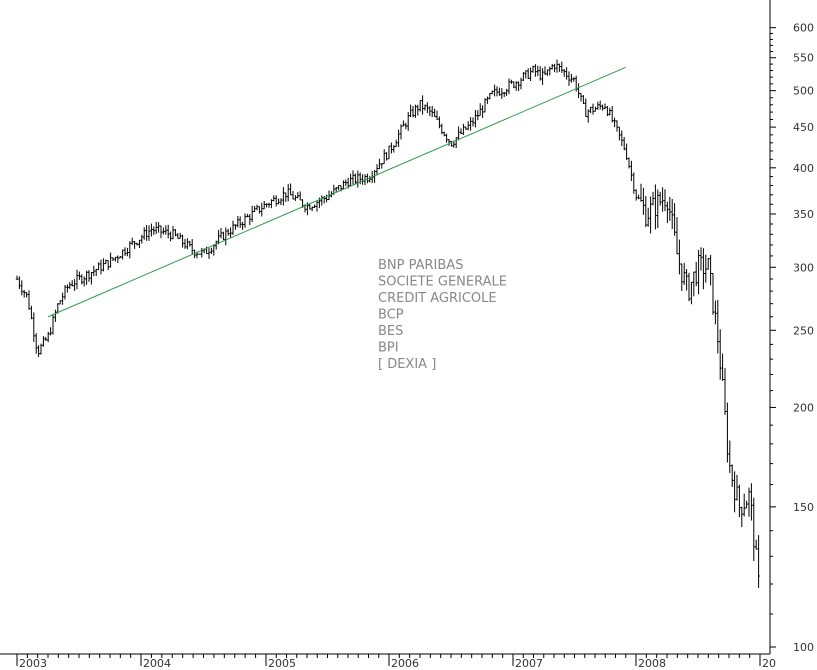 This screenshot has height=670, width=817. I want to click on y-tick-label: 150, so click(803, 507).